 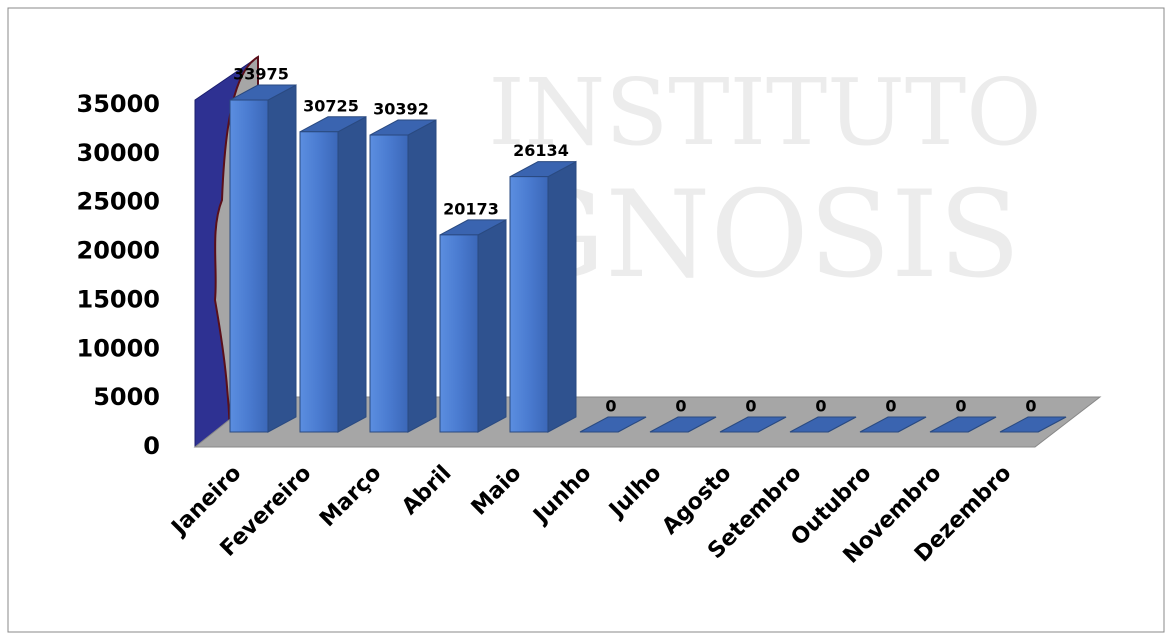 What do you see at coordinates (331, 105) in the screenshot?
I see `value-label: 30725` at bounding box center [331, 105].